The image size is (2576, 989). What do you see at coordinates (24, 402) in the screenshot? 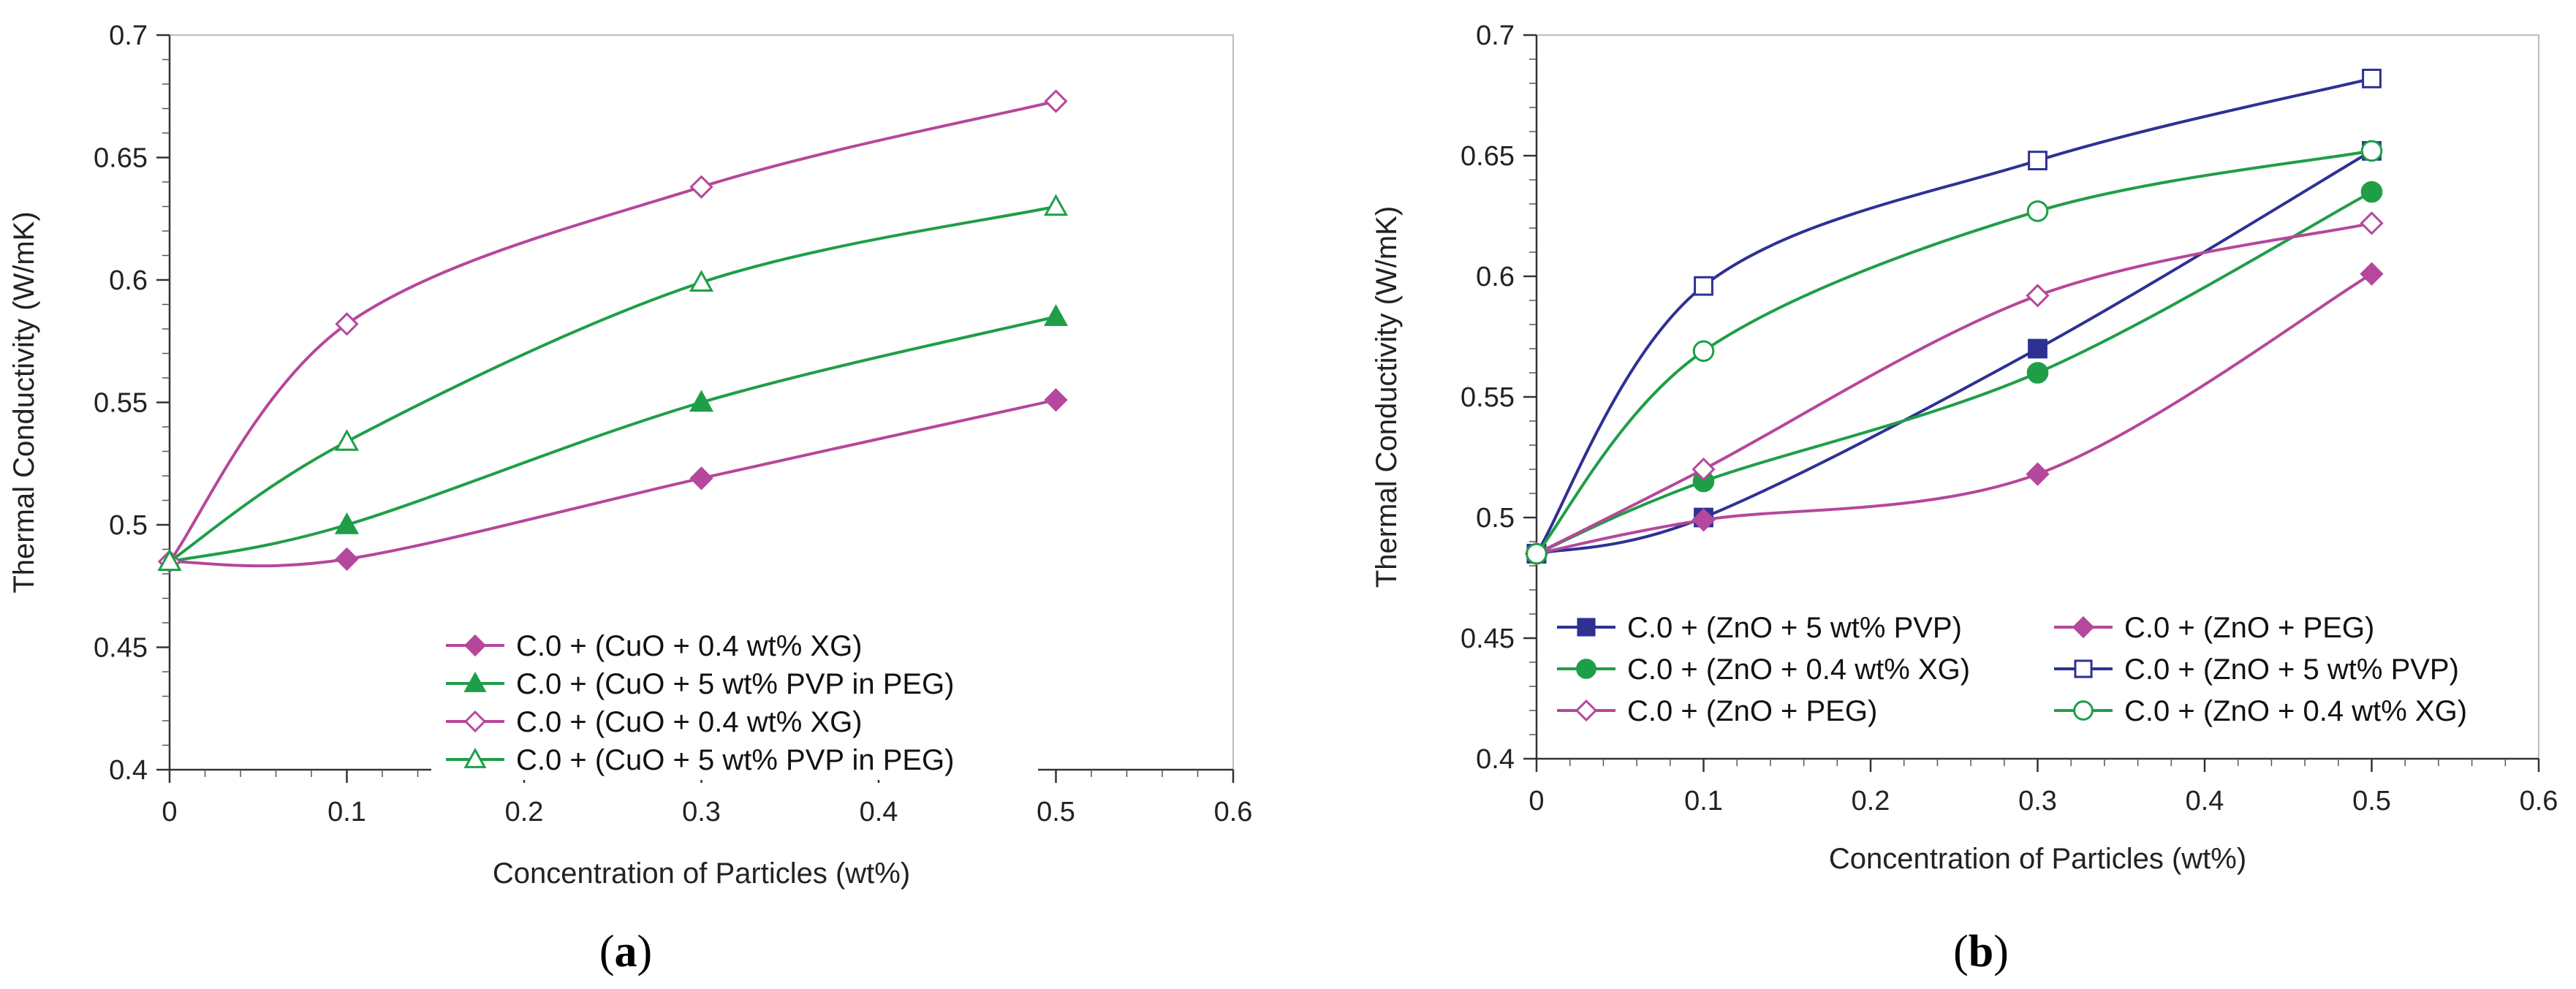
I see `y-axis-label: Thermal Conductivity (W/mK)` at bounding box center [24, 402].